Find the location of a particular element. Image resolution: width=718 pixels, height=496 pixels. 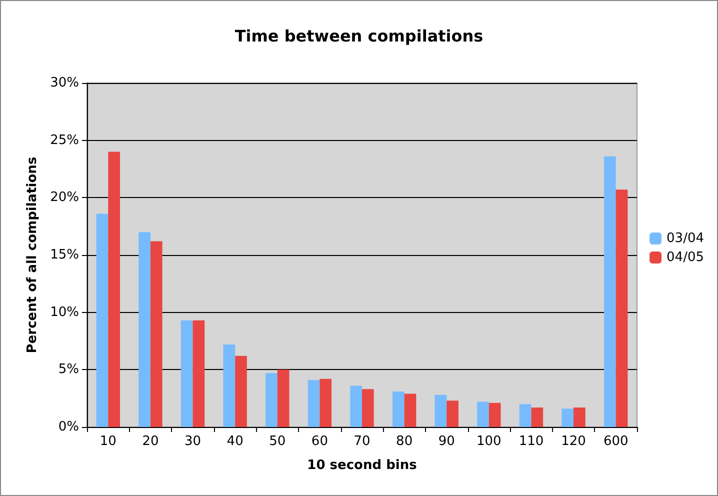

x-tick-label: 20 is located at coordinates (150, 441).